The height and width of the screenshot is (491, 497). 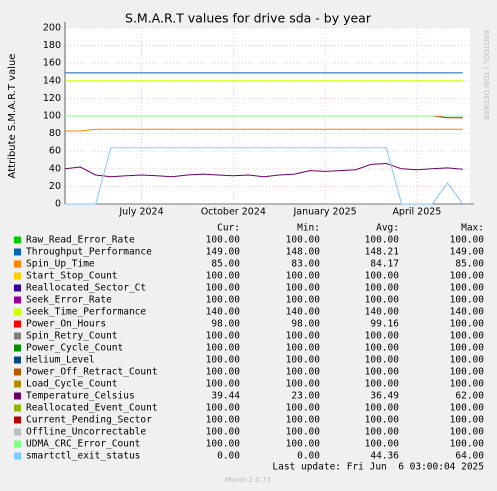 What do you see at coordinates (12, 116) in the screenshot?
I see `y-axis-label: Attribute S.M.A.R.T value` at bounding box center [12, 116].